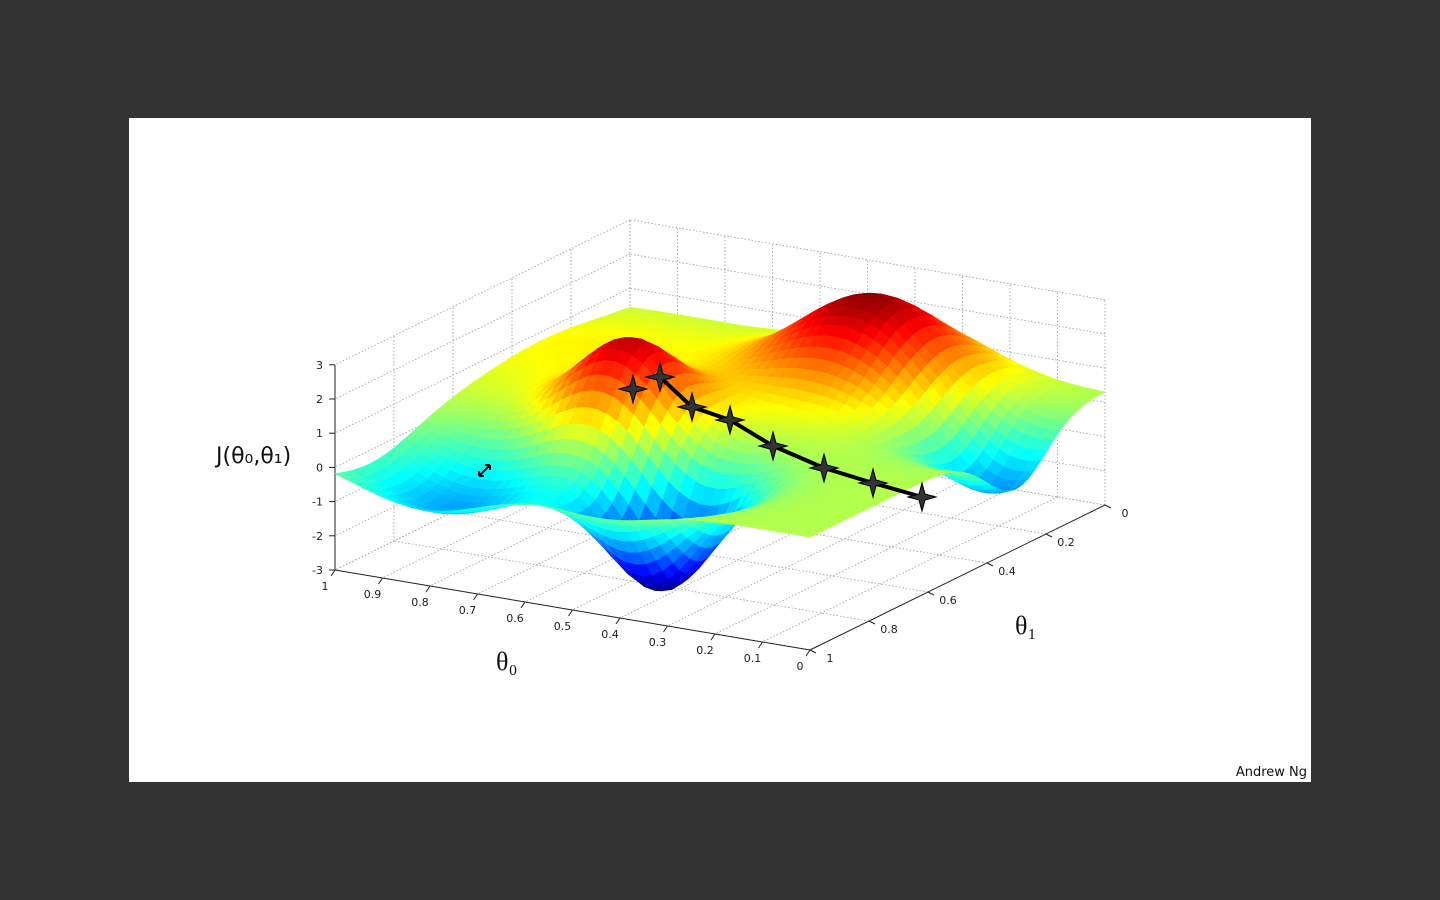 Image resolution: width=1440 pixels, height=900 pixels. Describe the element at coordinates (507, 661) in the screenshot. I see `x-axis-label: θ₀` at that location.